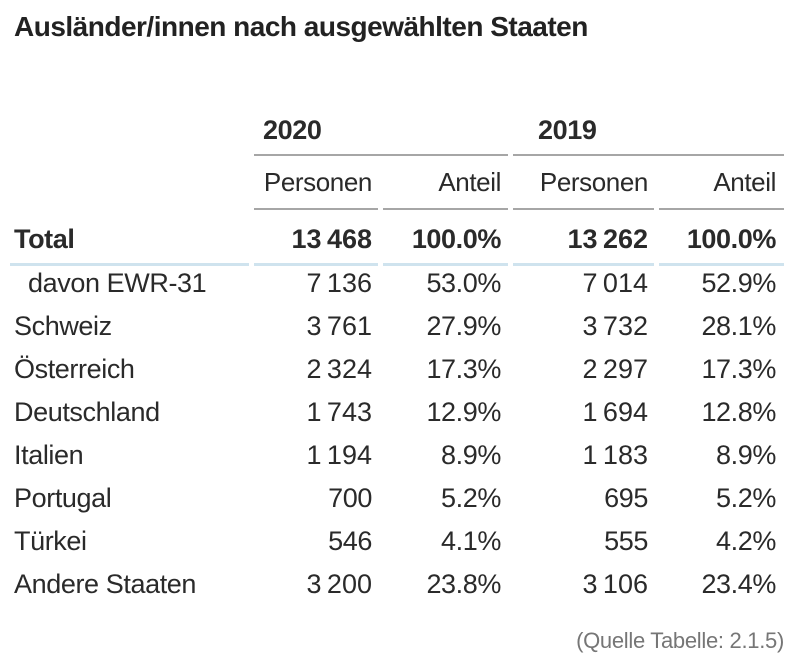 Image resolution: width=804 pixels, height=672 pixels. What do you see at coordinates (129, 133) in the screenshot?
I see `year-header-spacer` at bounding box center [129, 133].